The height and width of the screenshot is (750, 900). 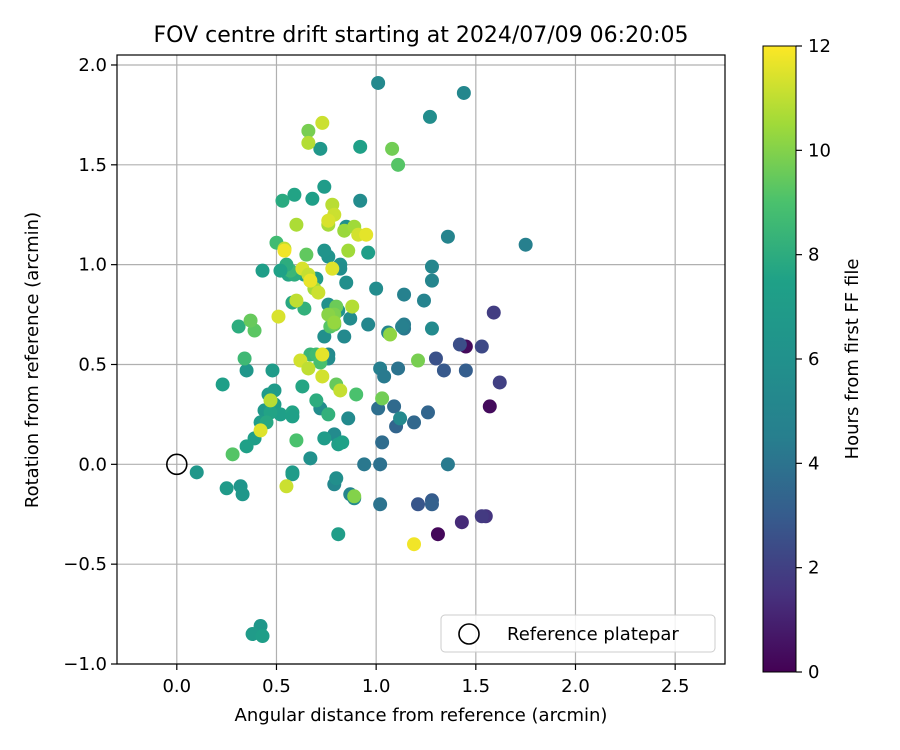 I want to click on x-tick-label: 0.0, so click(x=176, y=686).